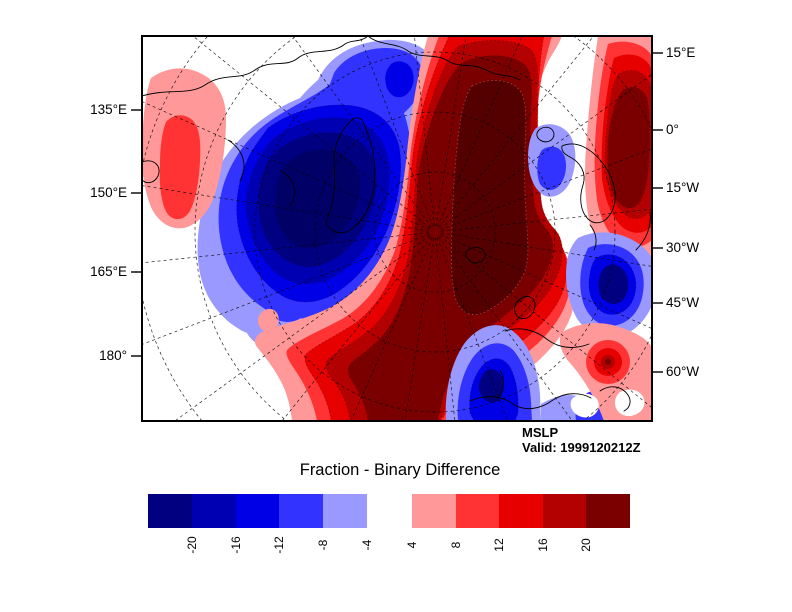 The height and width of the screenshot is (612, 792). Describe the element at coordinates (191, 545) in the screenshot. I see `colorbar-tick-label: -20` at that location.